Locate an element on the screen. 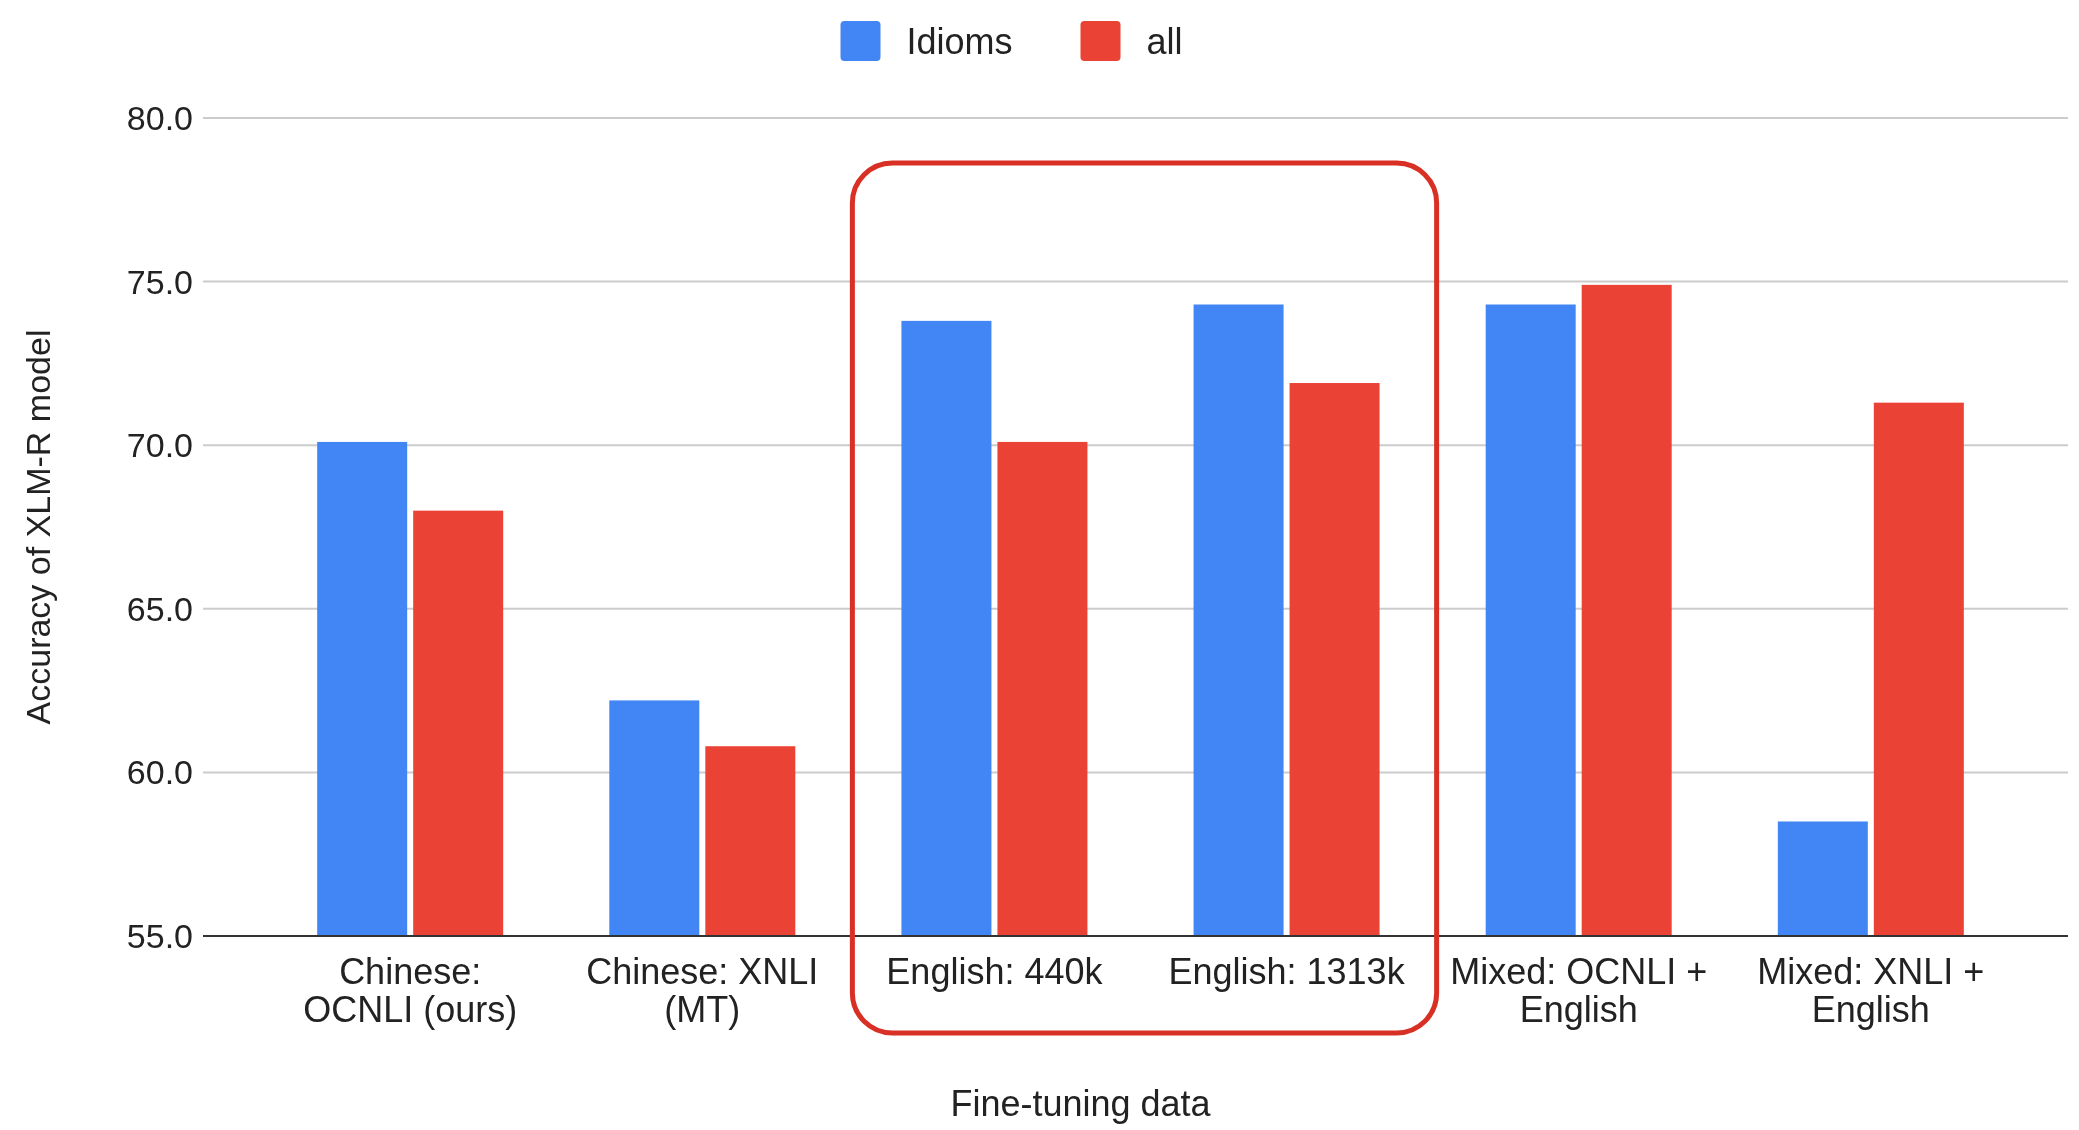  y-tick-label: 75.0 is located at coordinates (159, 281).